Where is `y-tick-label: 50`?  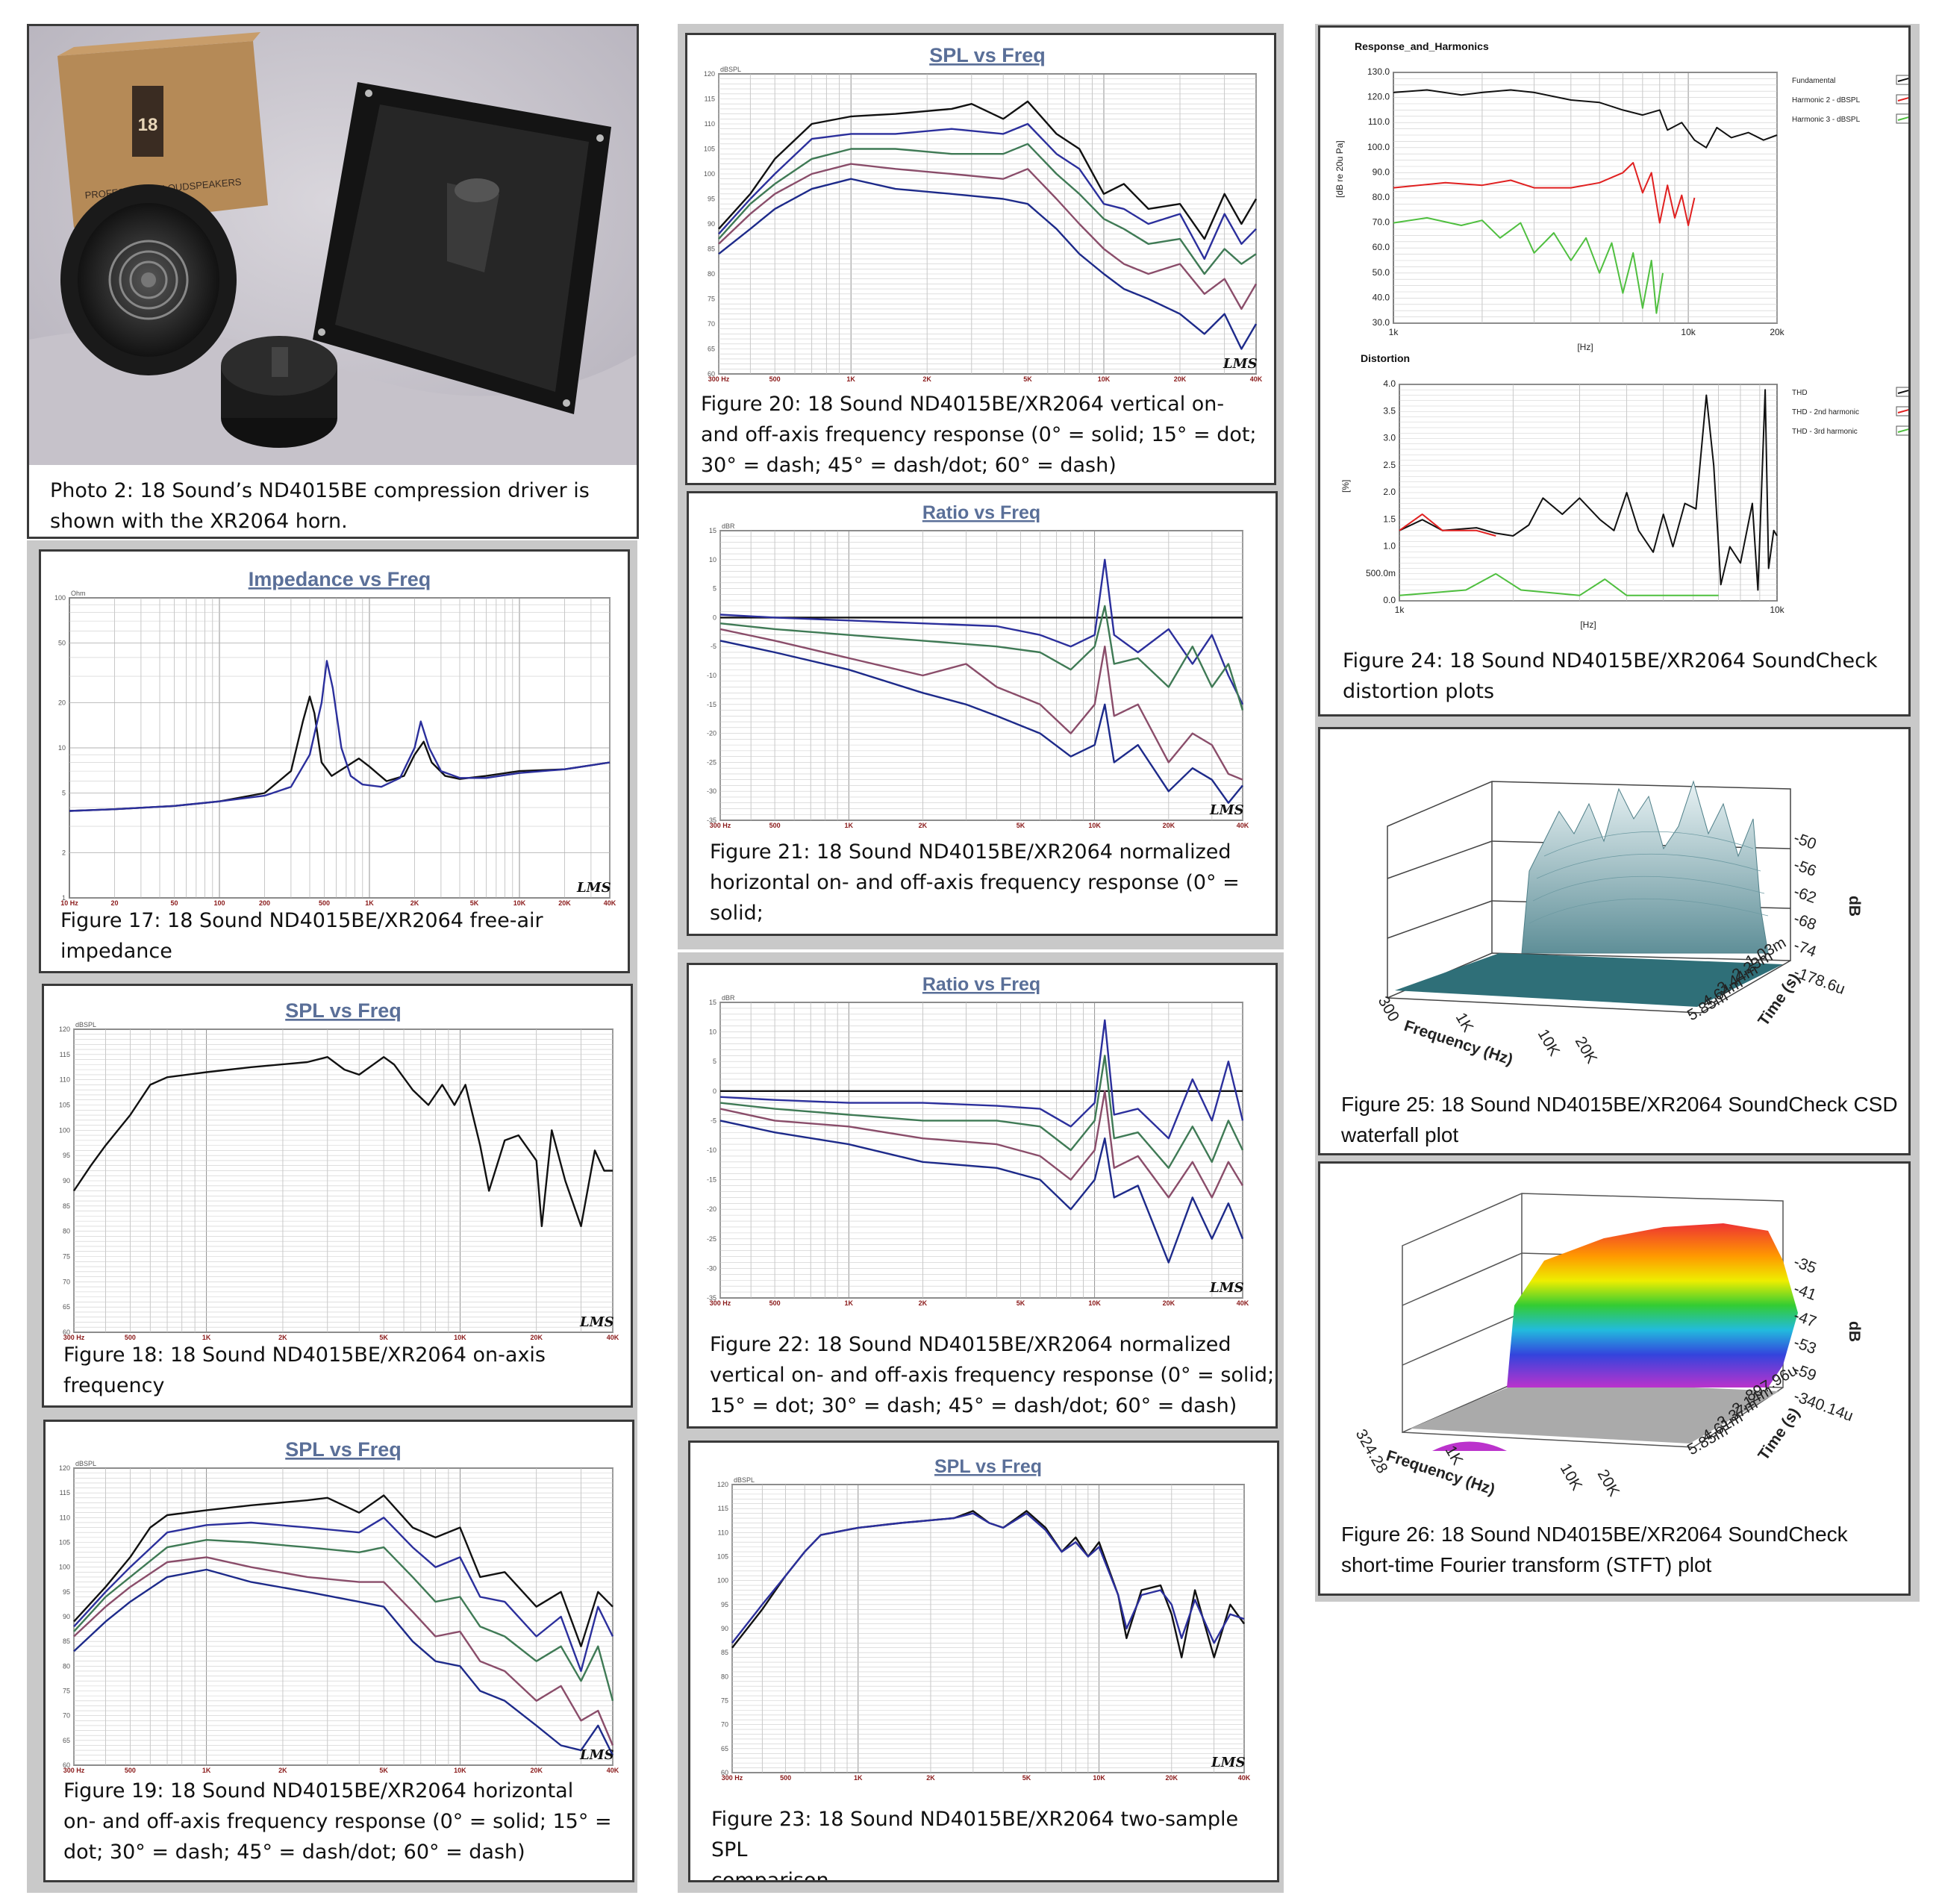 y-tick-label: 50 is located at coordinates (62, 643).